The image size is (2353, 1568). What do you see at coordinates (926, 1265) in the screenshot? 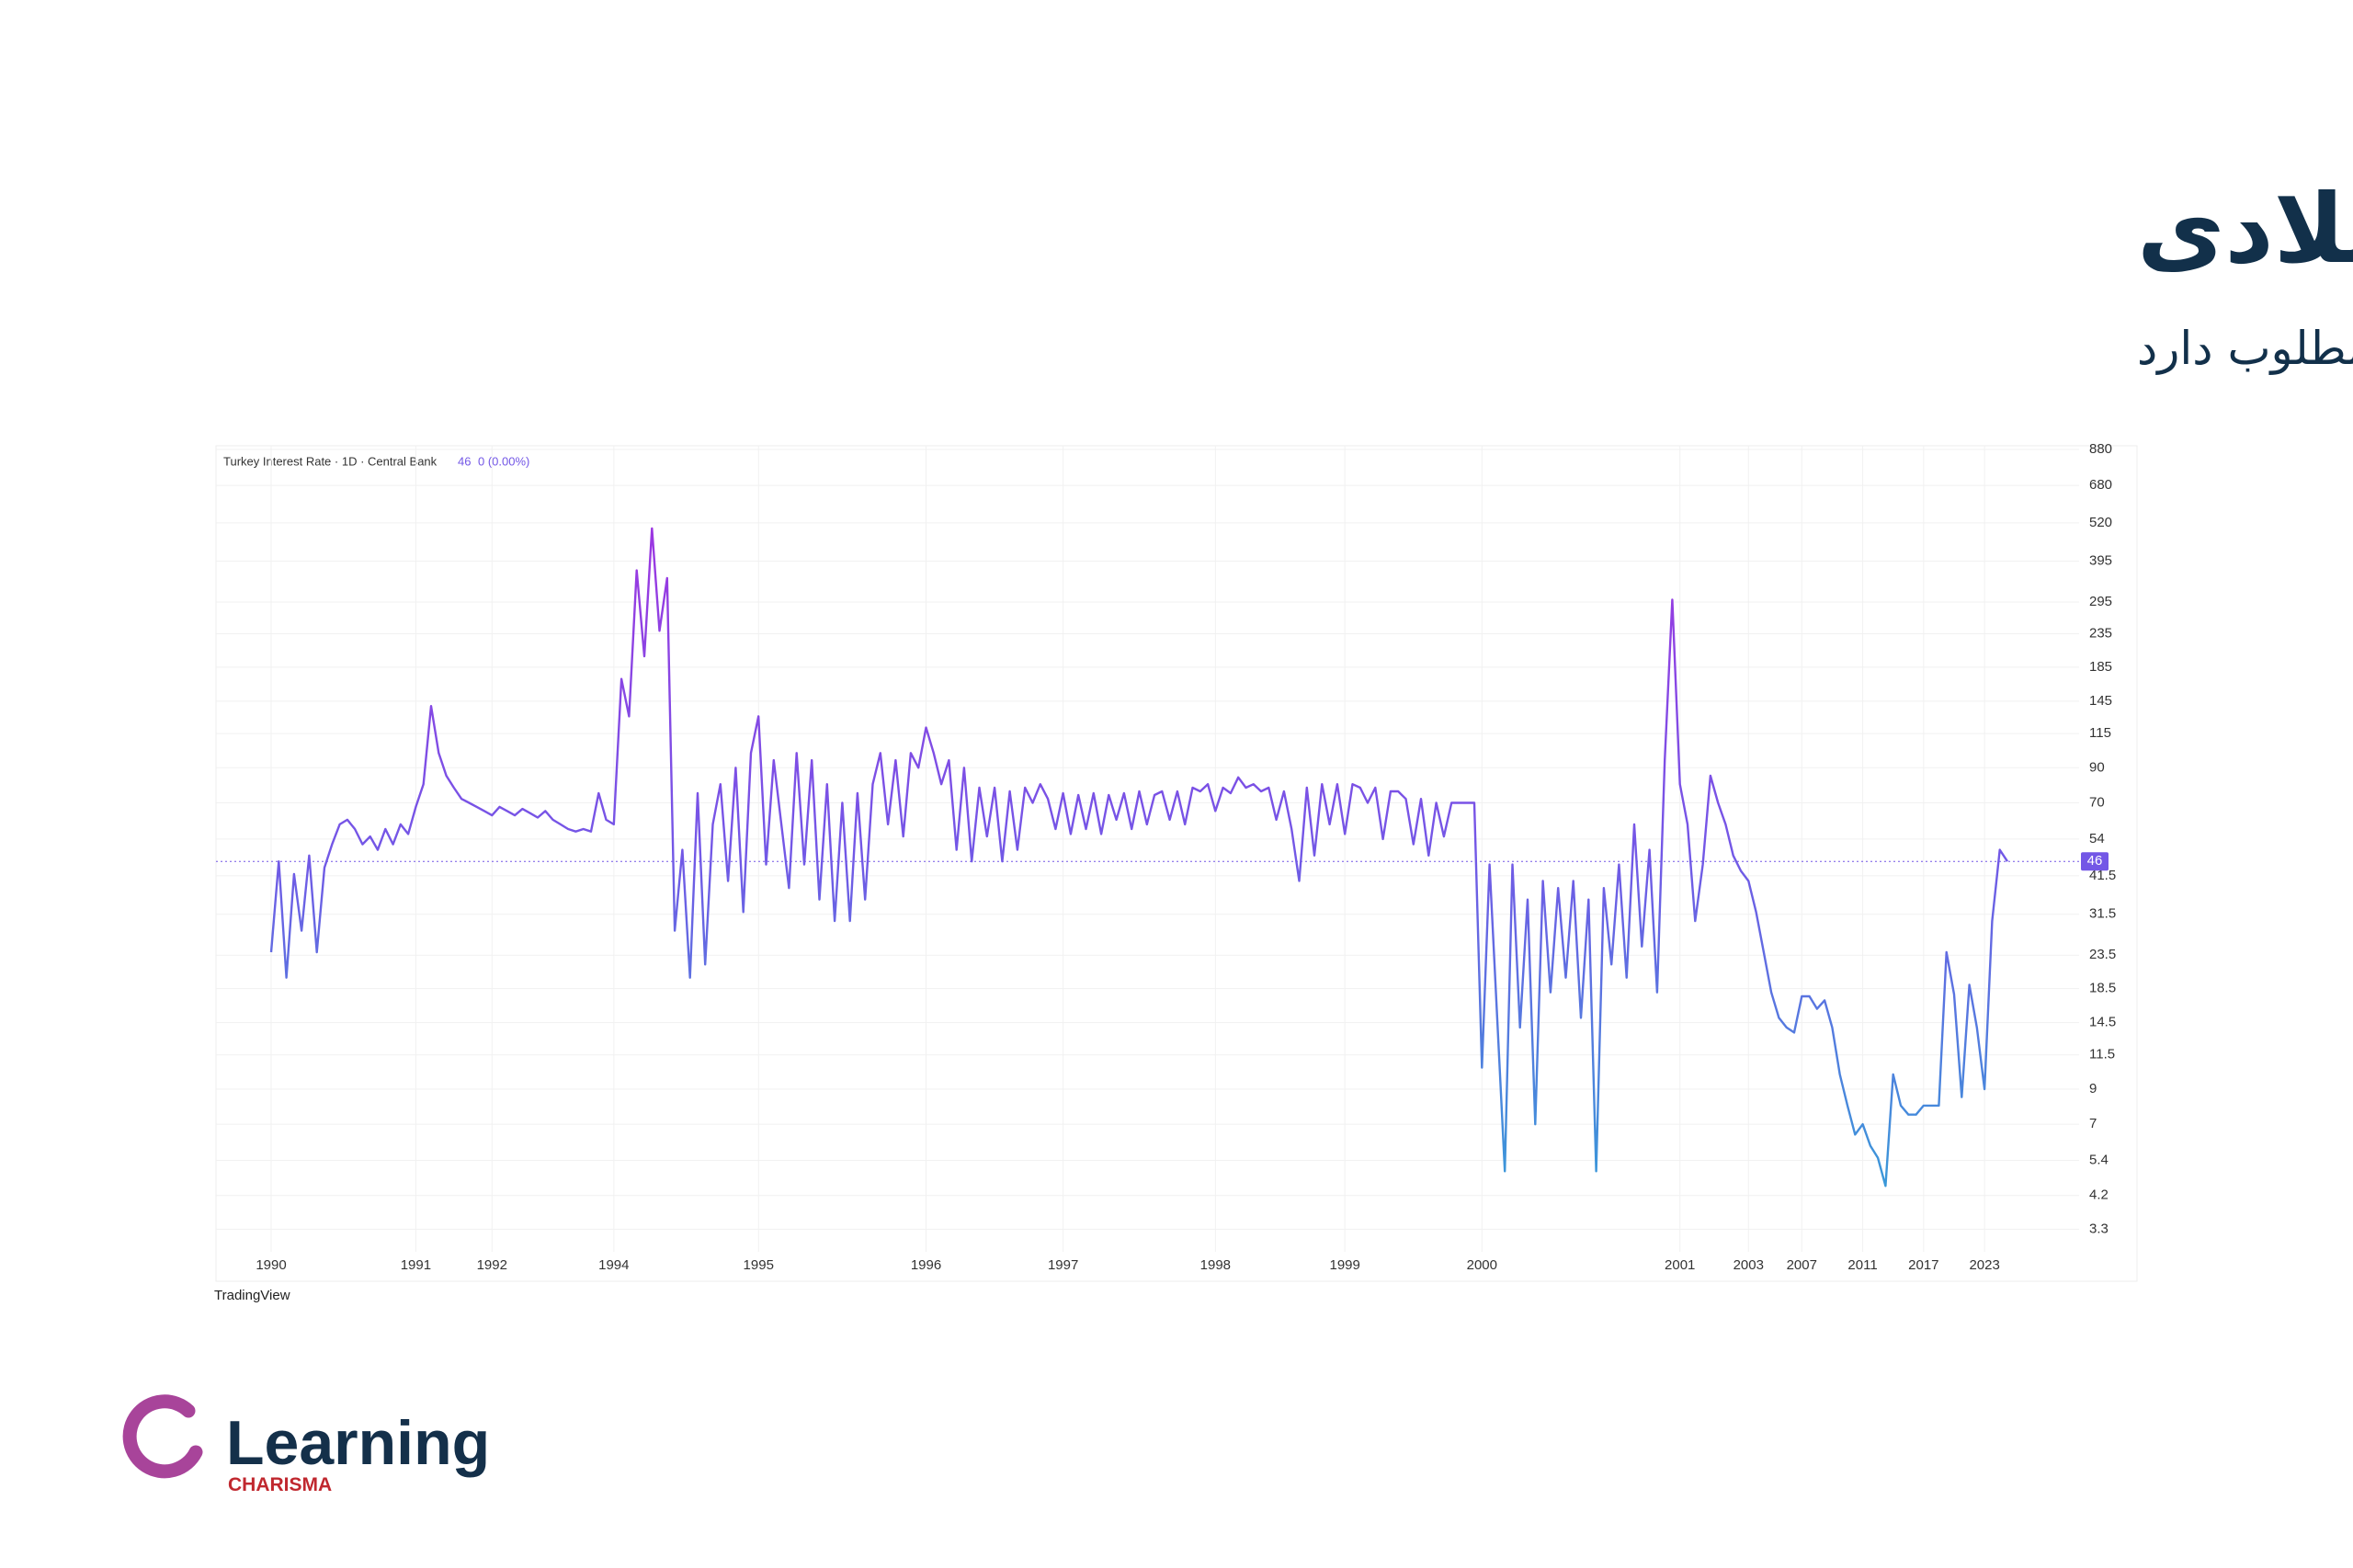
I see `x-tick-label: 1996` at bounding box center [926, 1265].